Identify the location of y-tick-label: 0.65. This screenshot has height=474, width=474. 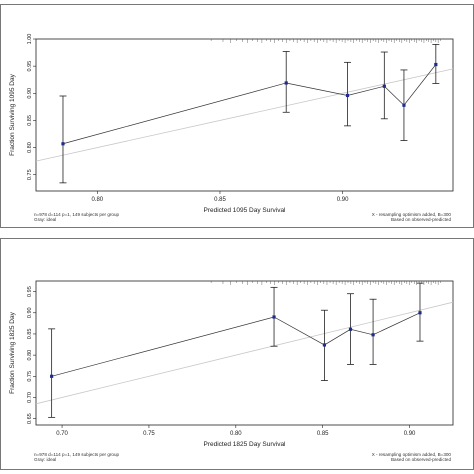
(30, 418).